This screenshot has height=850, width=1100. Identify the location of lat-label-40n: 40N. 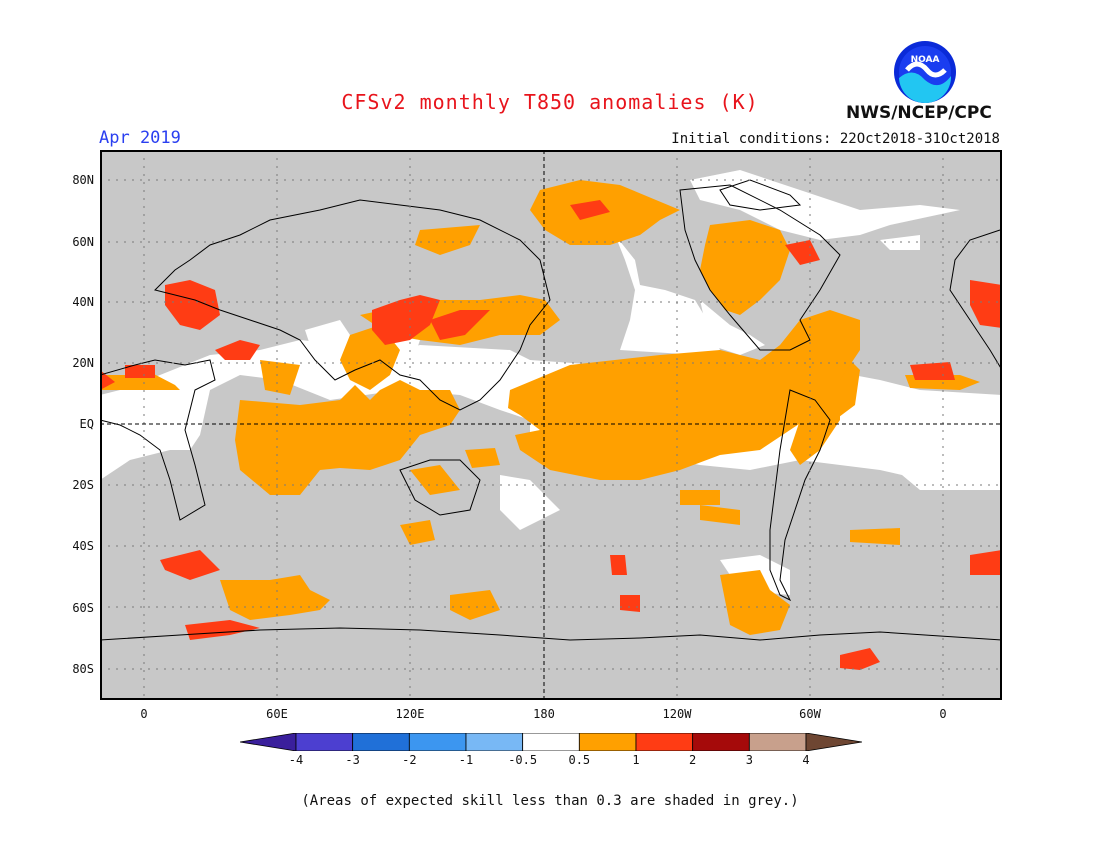
(83, 302).